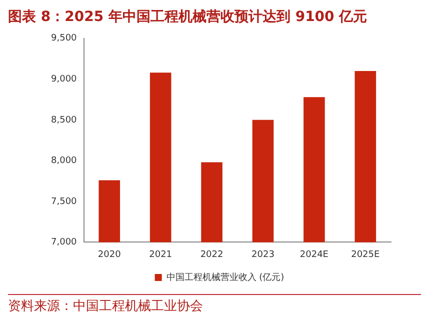 The image size is (429, 333). I want to click on y-tick-label: 8,000, so click(64, 161).